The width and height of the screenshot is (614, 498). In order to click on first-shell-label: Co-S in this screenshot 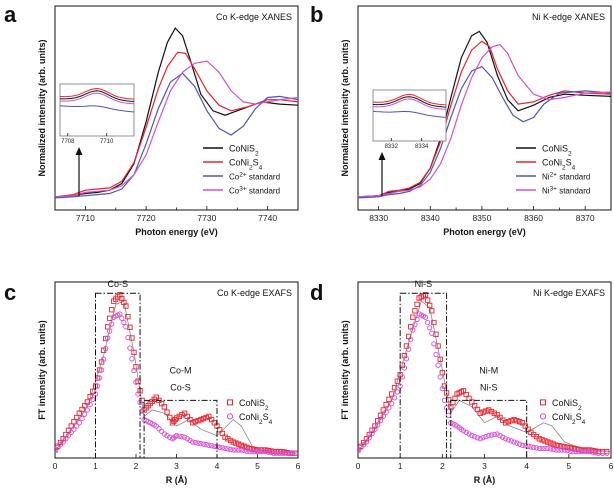, I will do `click(118, 284)`.